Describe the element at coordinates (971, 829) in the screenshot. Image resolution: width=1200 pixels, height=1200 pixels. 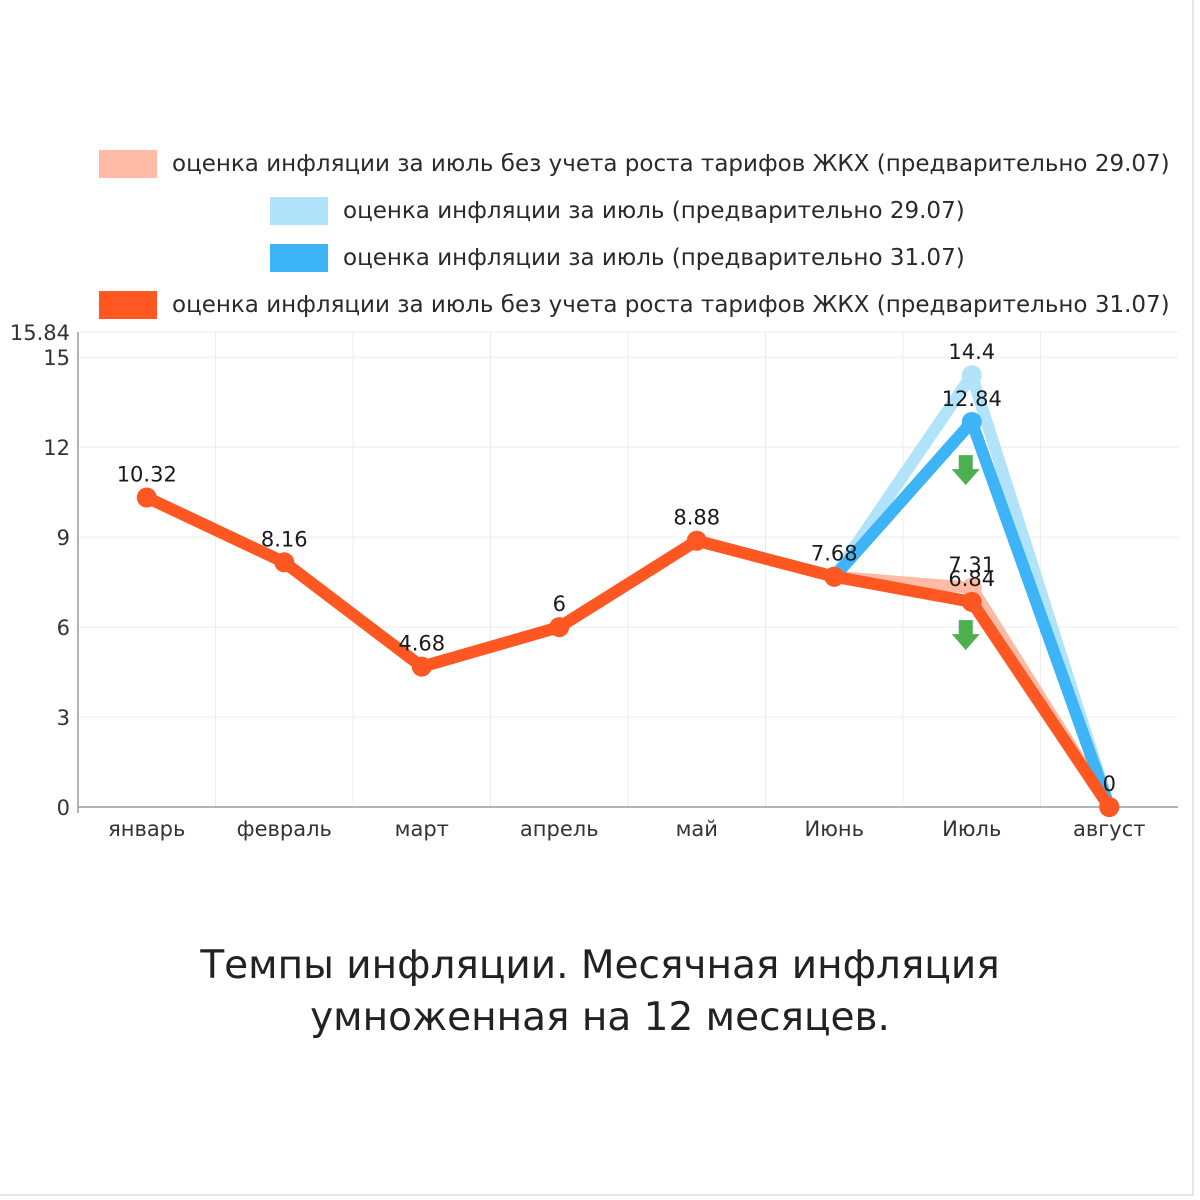
I see `x-tick-label: Июль` at that location.